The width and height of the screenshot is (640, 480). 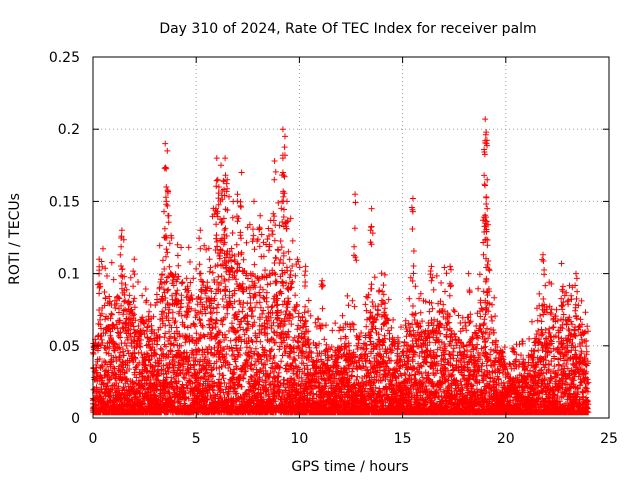 I want to click on x-tick-label: 20, so click(x=506, y=439).